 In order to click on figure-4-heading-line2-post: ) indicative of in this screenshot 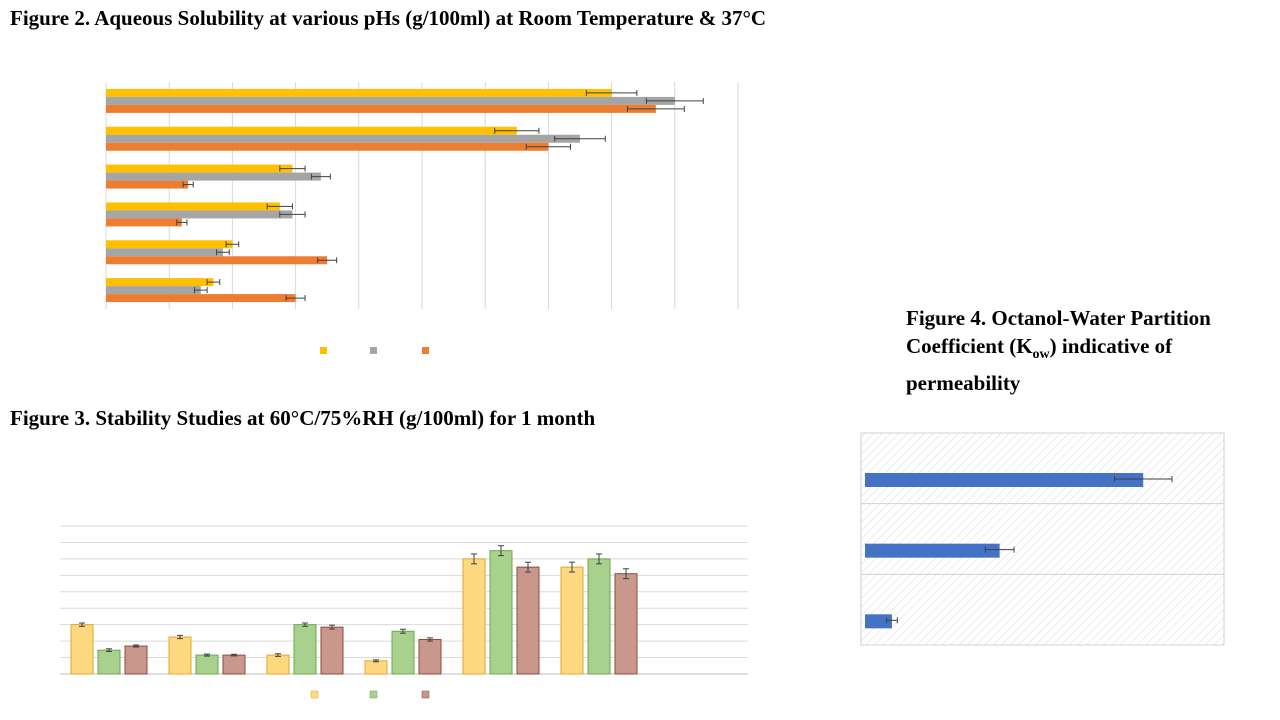, I will do `click(1111, 346)`.